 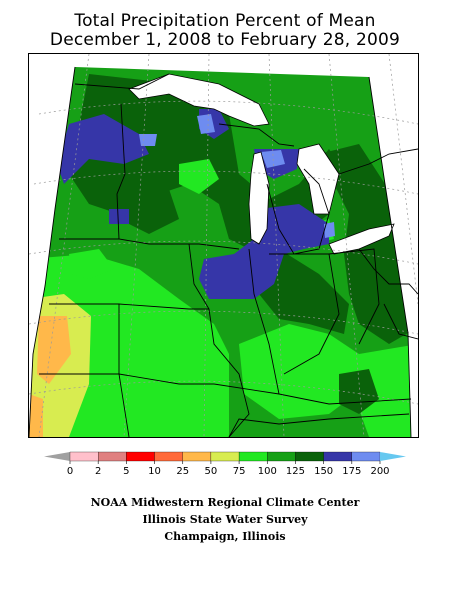 I want to click on map-title: Total Precipitation Percent of Mean, so click(x=225, y=21).